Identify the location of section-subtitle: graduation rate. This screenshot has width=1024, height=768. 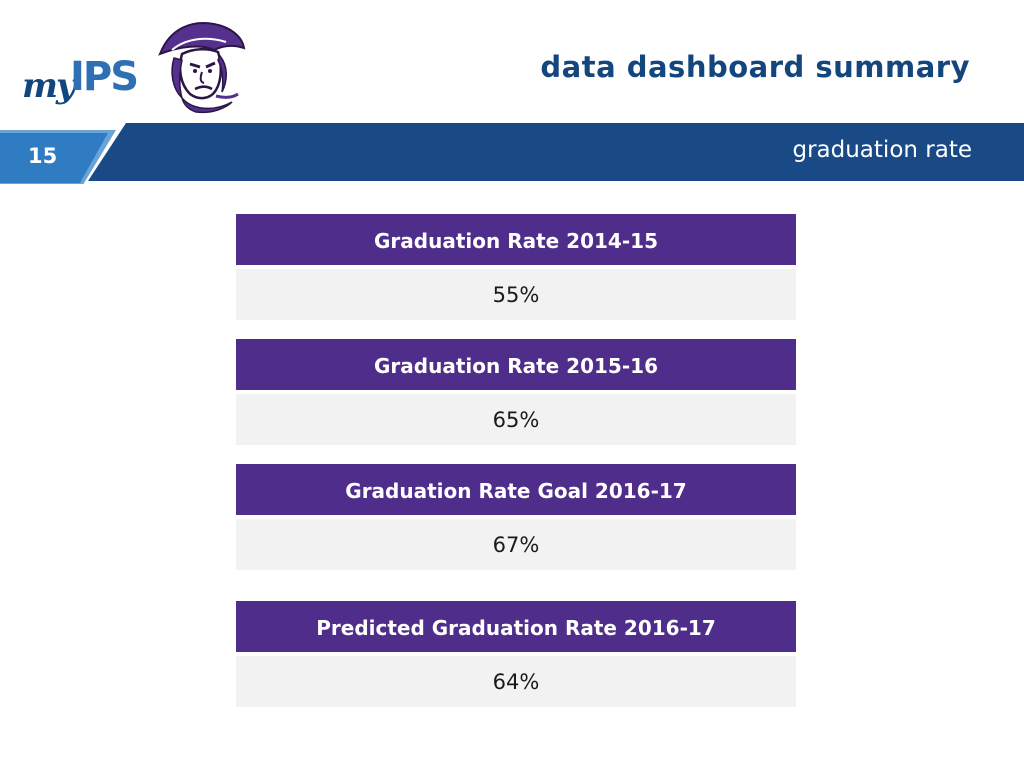
(882, 150).